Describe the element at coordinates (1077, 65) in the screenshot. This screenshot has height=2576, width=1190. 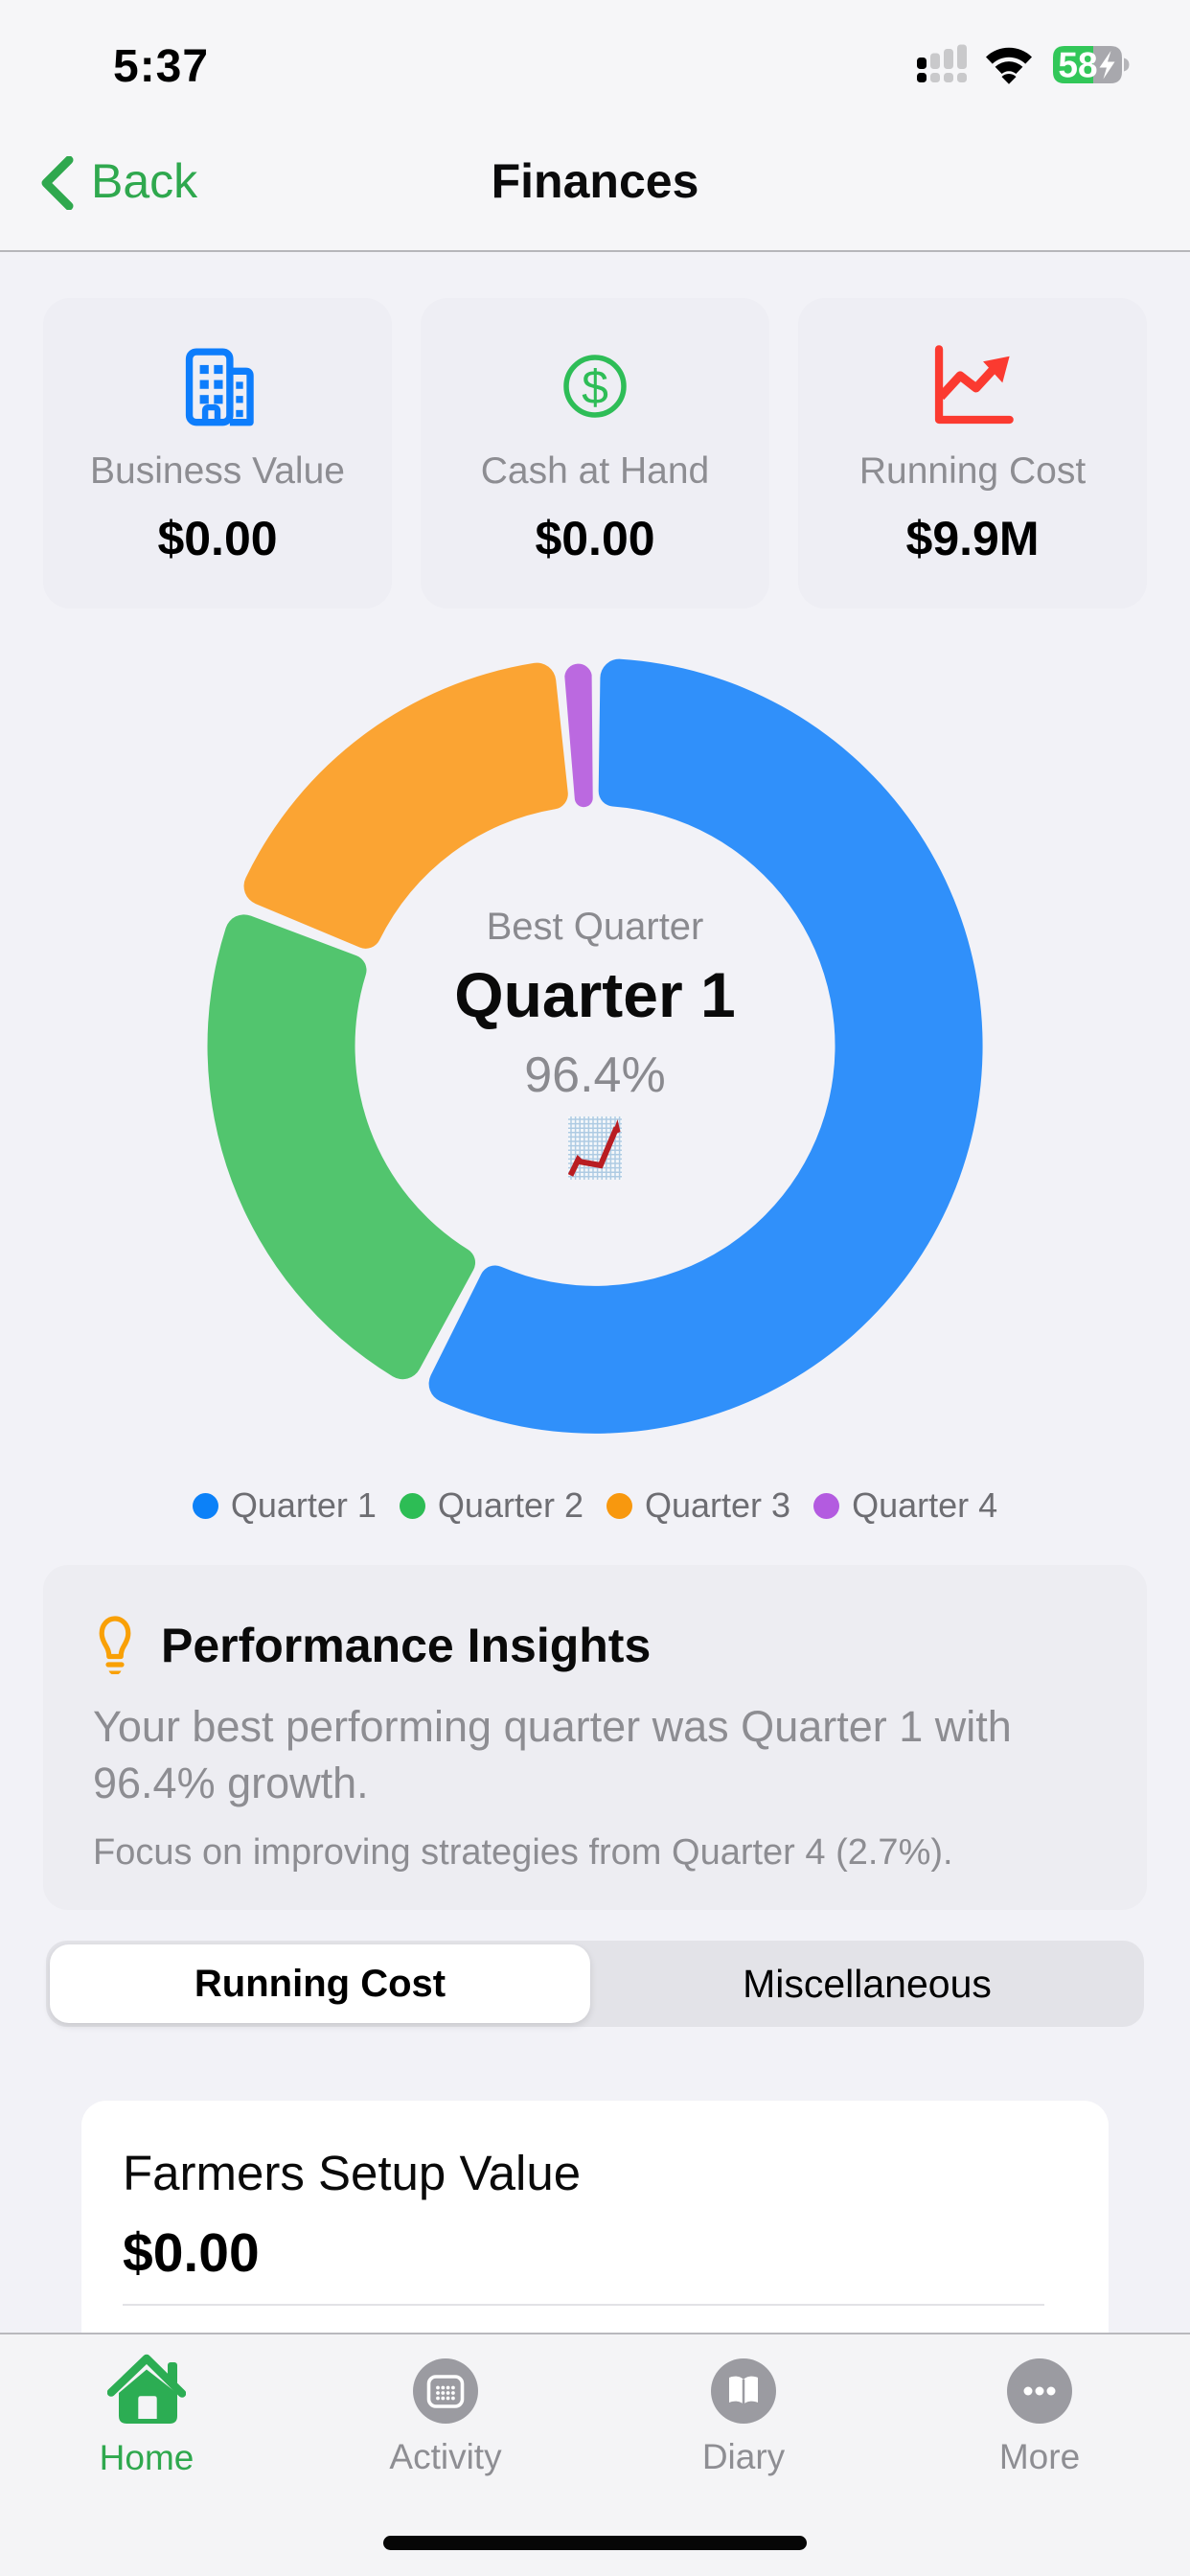
I see `svg-text: 58` at that location.